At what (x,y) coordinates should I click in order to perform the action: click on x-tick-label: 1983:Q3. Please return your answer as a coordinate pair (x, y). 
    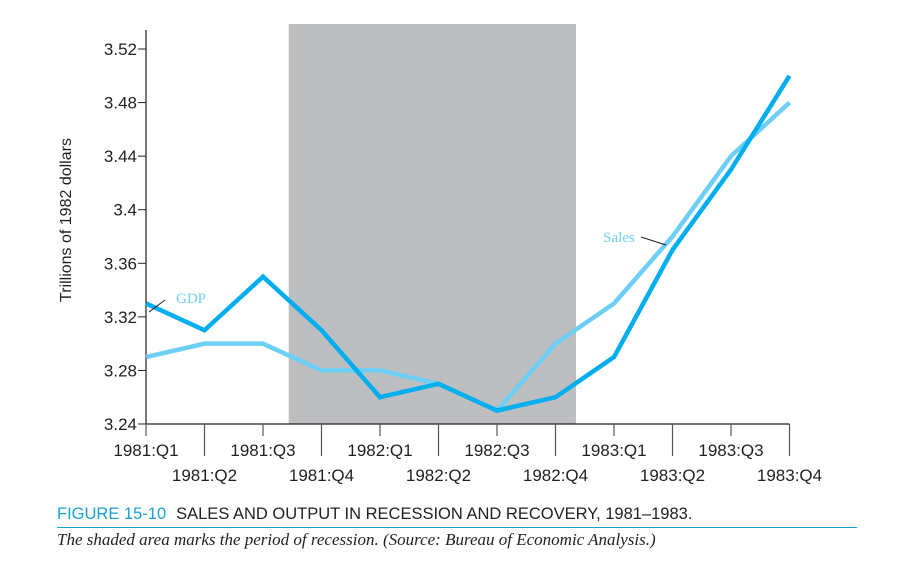
    Looking at the image, I should click on (730, 450).